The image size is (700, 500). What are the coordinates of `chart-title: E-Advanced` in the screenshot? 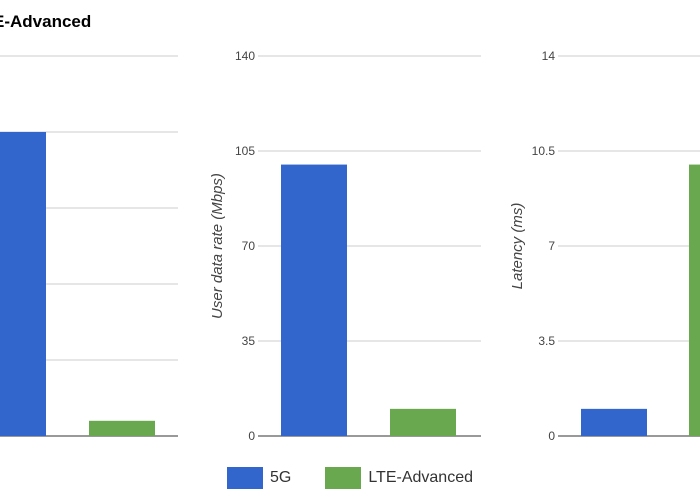 It's located at (46, 21).